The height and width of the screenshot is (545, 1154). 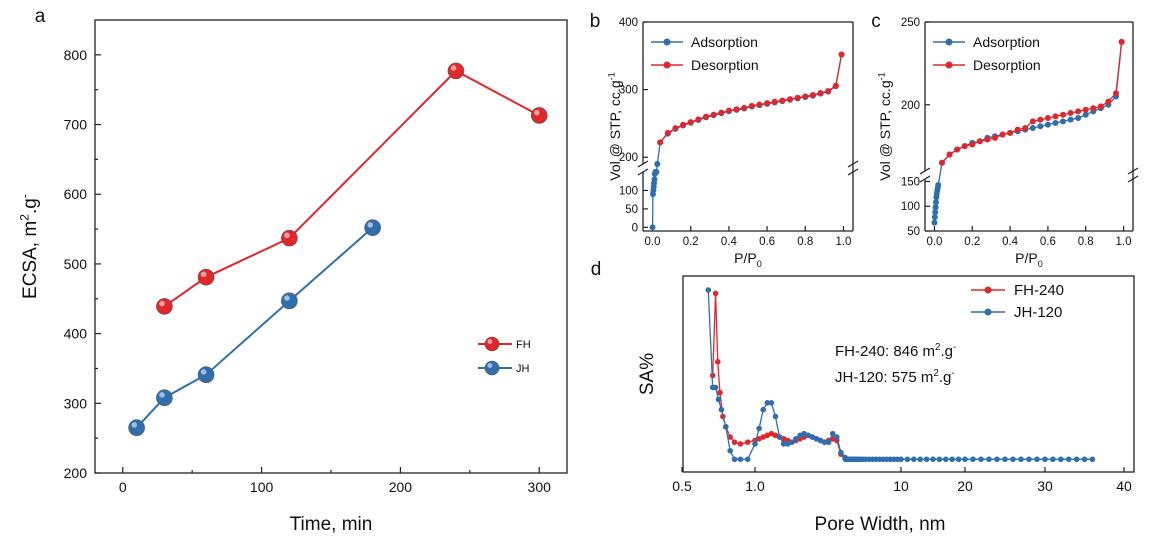 I want to click on x-tick-label-b: 1.0, so click(x=843, y=242).